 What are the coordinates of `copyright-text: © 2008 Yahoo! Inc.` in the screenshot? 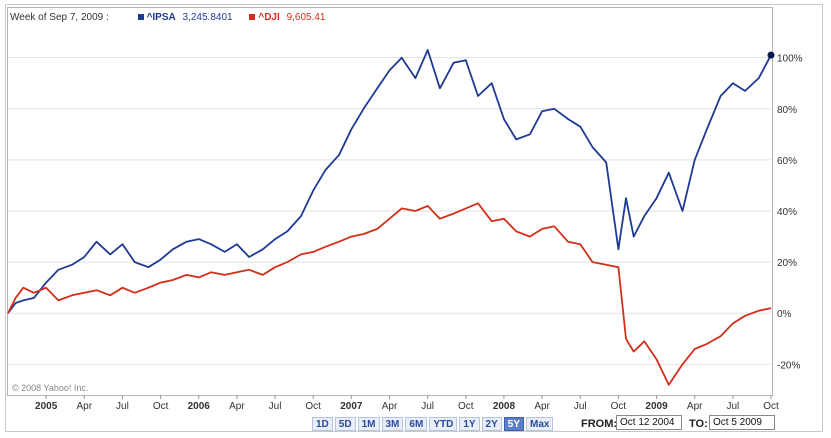 It's located at (50, 388).